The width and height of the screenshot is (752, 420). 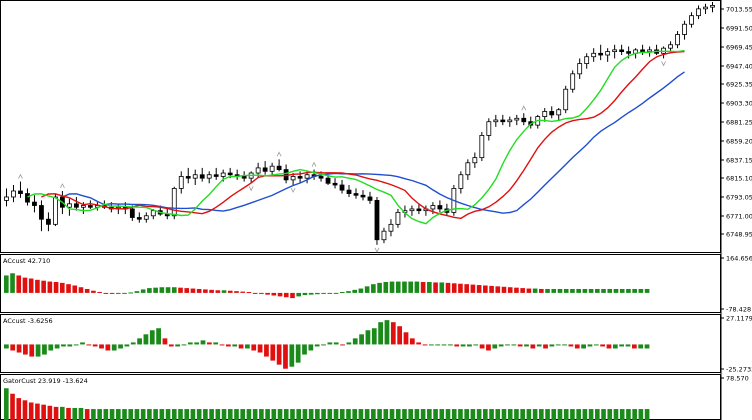 I want to click on price-axis-tick-label: 7013.55, so click(x=739, y=10).